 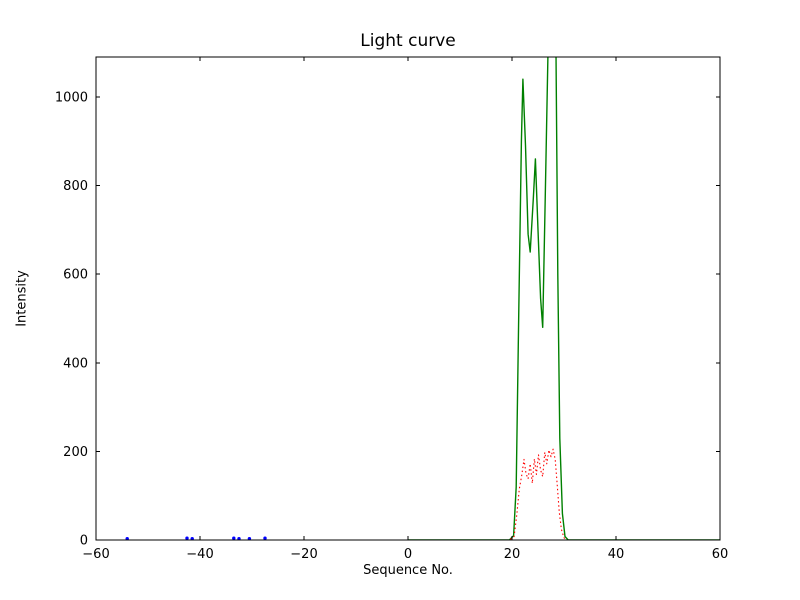 I want to click on y-tick-label: 1000, so click(x=71, y=97).